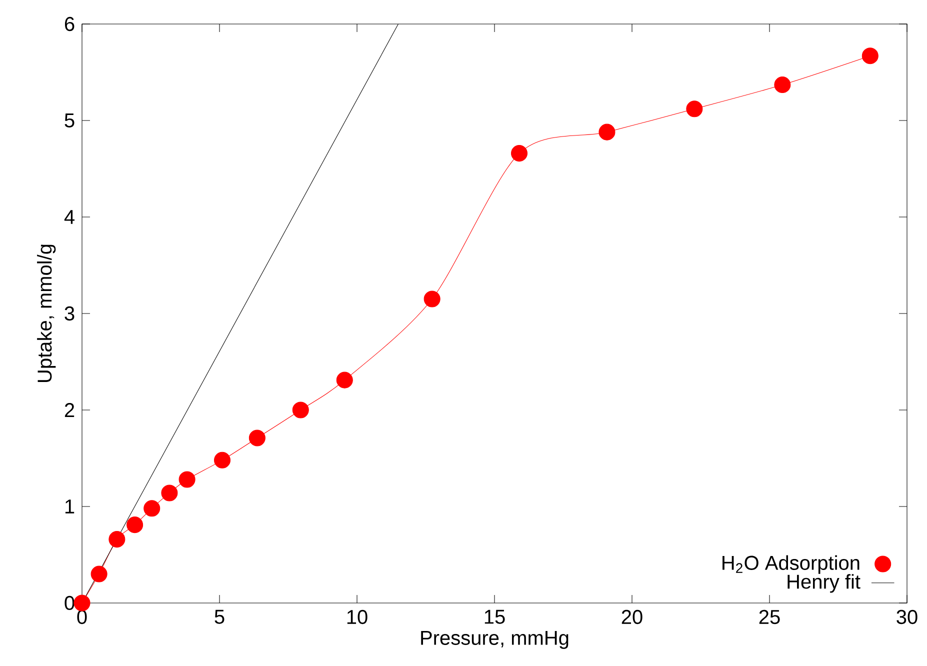 The width and height of the screenshot is (927, 666). Describe the element at coordinates (69, 121) in the screenshot. I see `y-tick-label: 5` at that location.